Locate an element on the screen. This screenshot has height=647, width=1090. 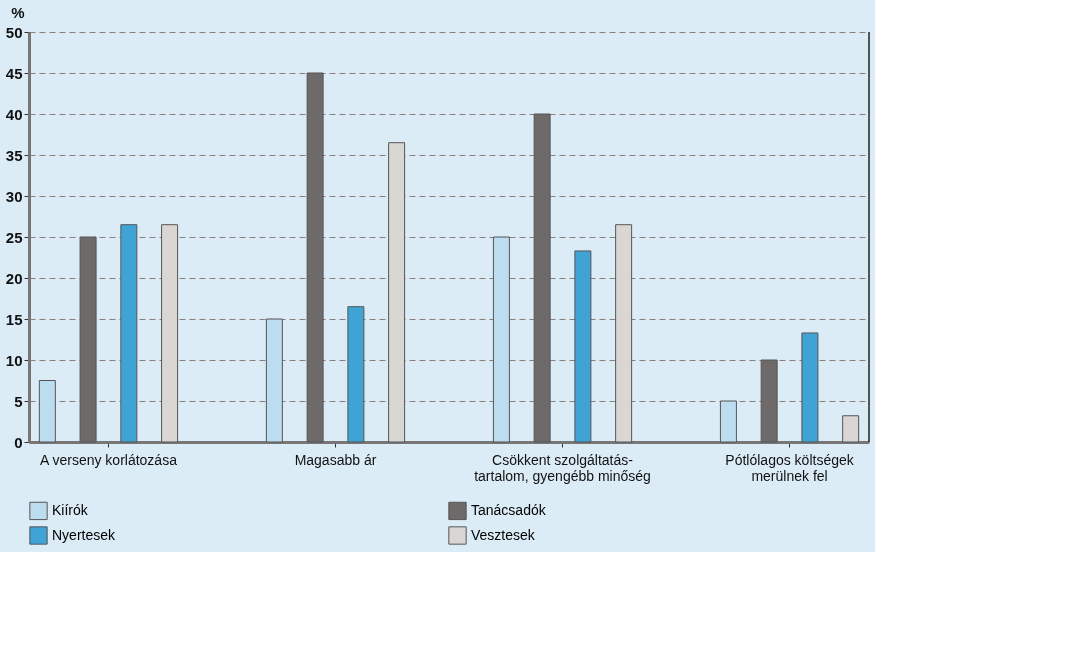
y-tick-label: 45 is located at coordinates (14, 73).